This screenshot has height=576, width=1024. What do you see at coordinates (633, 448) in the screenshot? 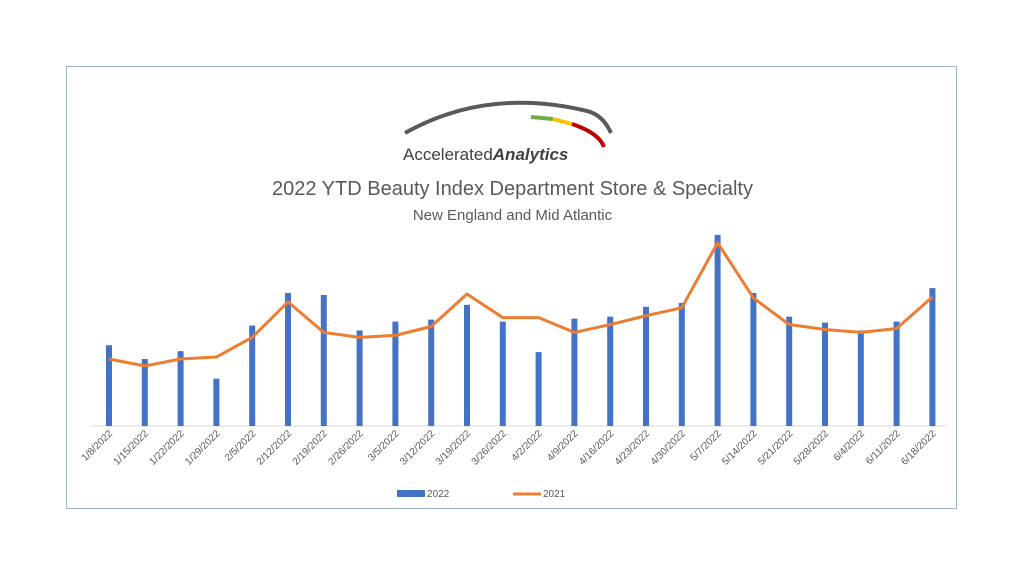
I see `x-tick-label: 4/23/2022` at bounding box center [633, 448].